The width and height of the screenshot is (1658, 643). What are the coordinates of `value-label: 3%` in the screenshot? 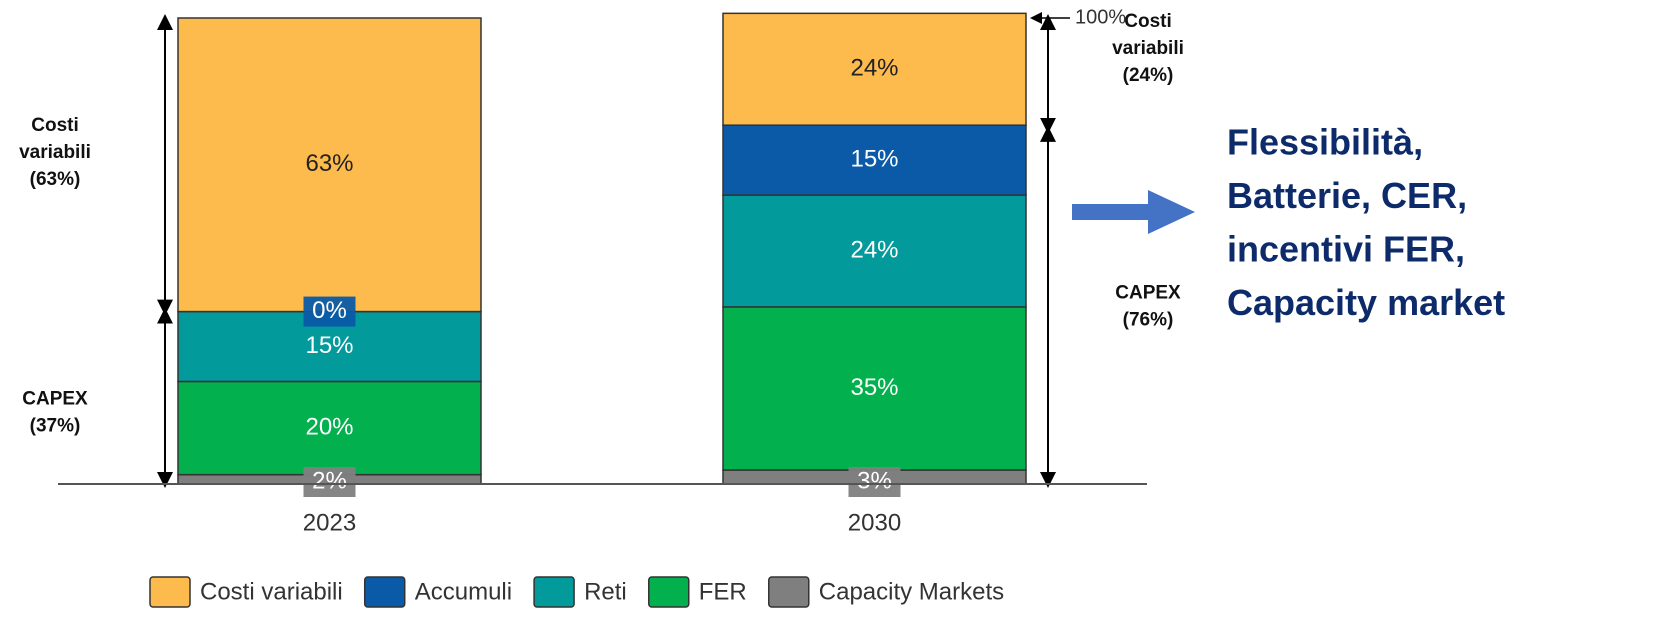 It's located at (874, 480).